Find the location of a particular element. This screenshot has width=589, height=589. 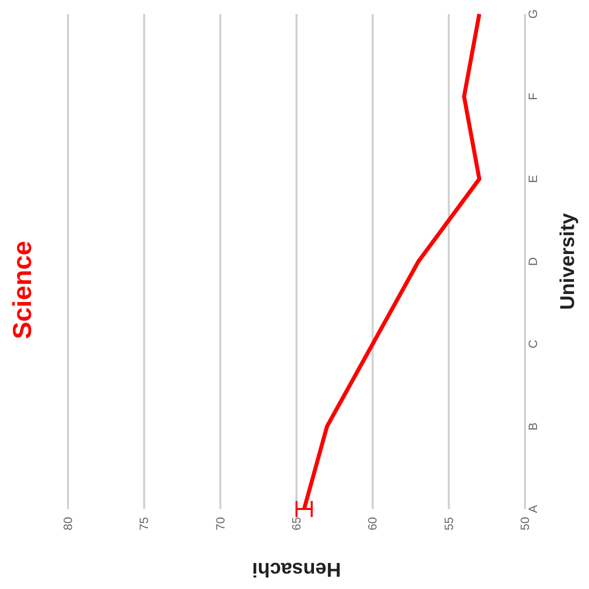

y-tick-label: G is located at coordinates (533, 14).